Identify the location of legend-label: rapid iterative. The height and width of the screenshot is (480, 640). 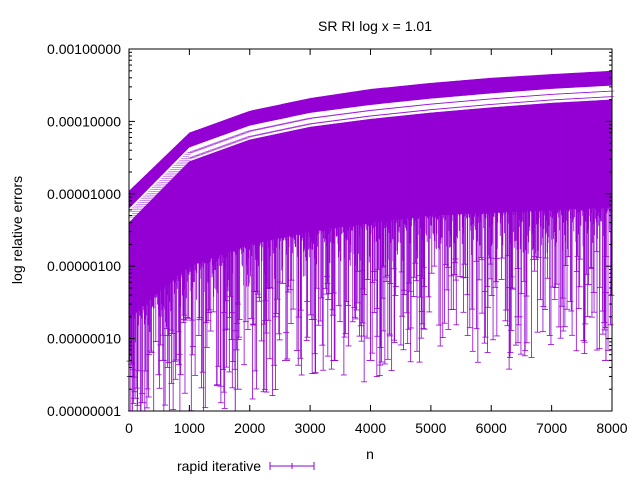
(219, 466).